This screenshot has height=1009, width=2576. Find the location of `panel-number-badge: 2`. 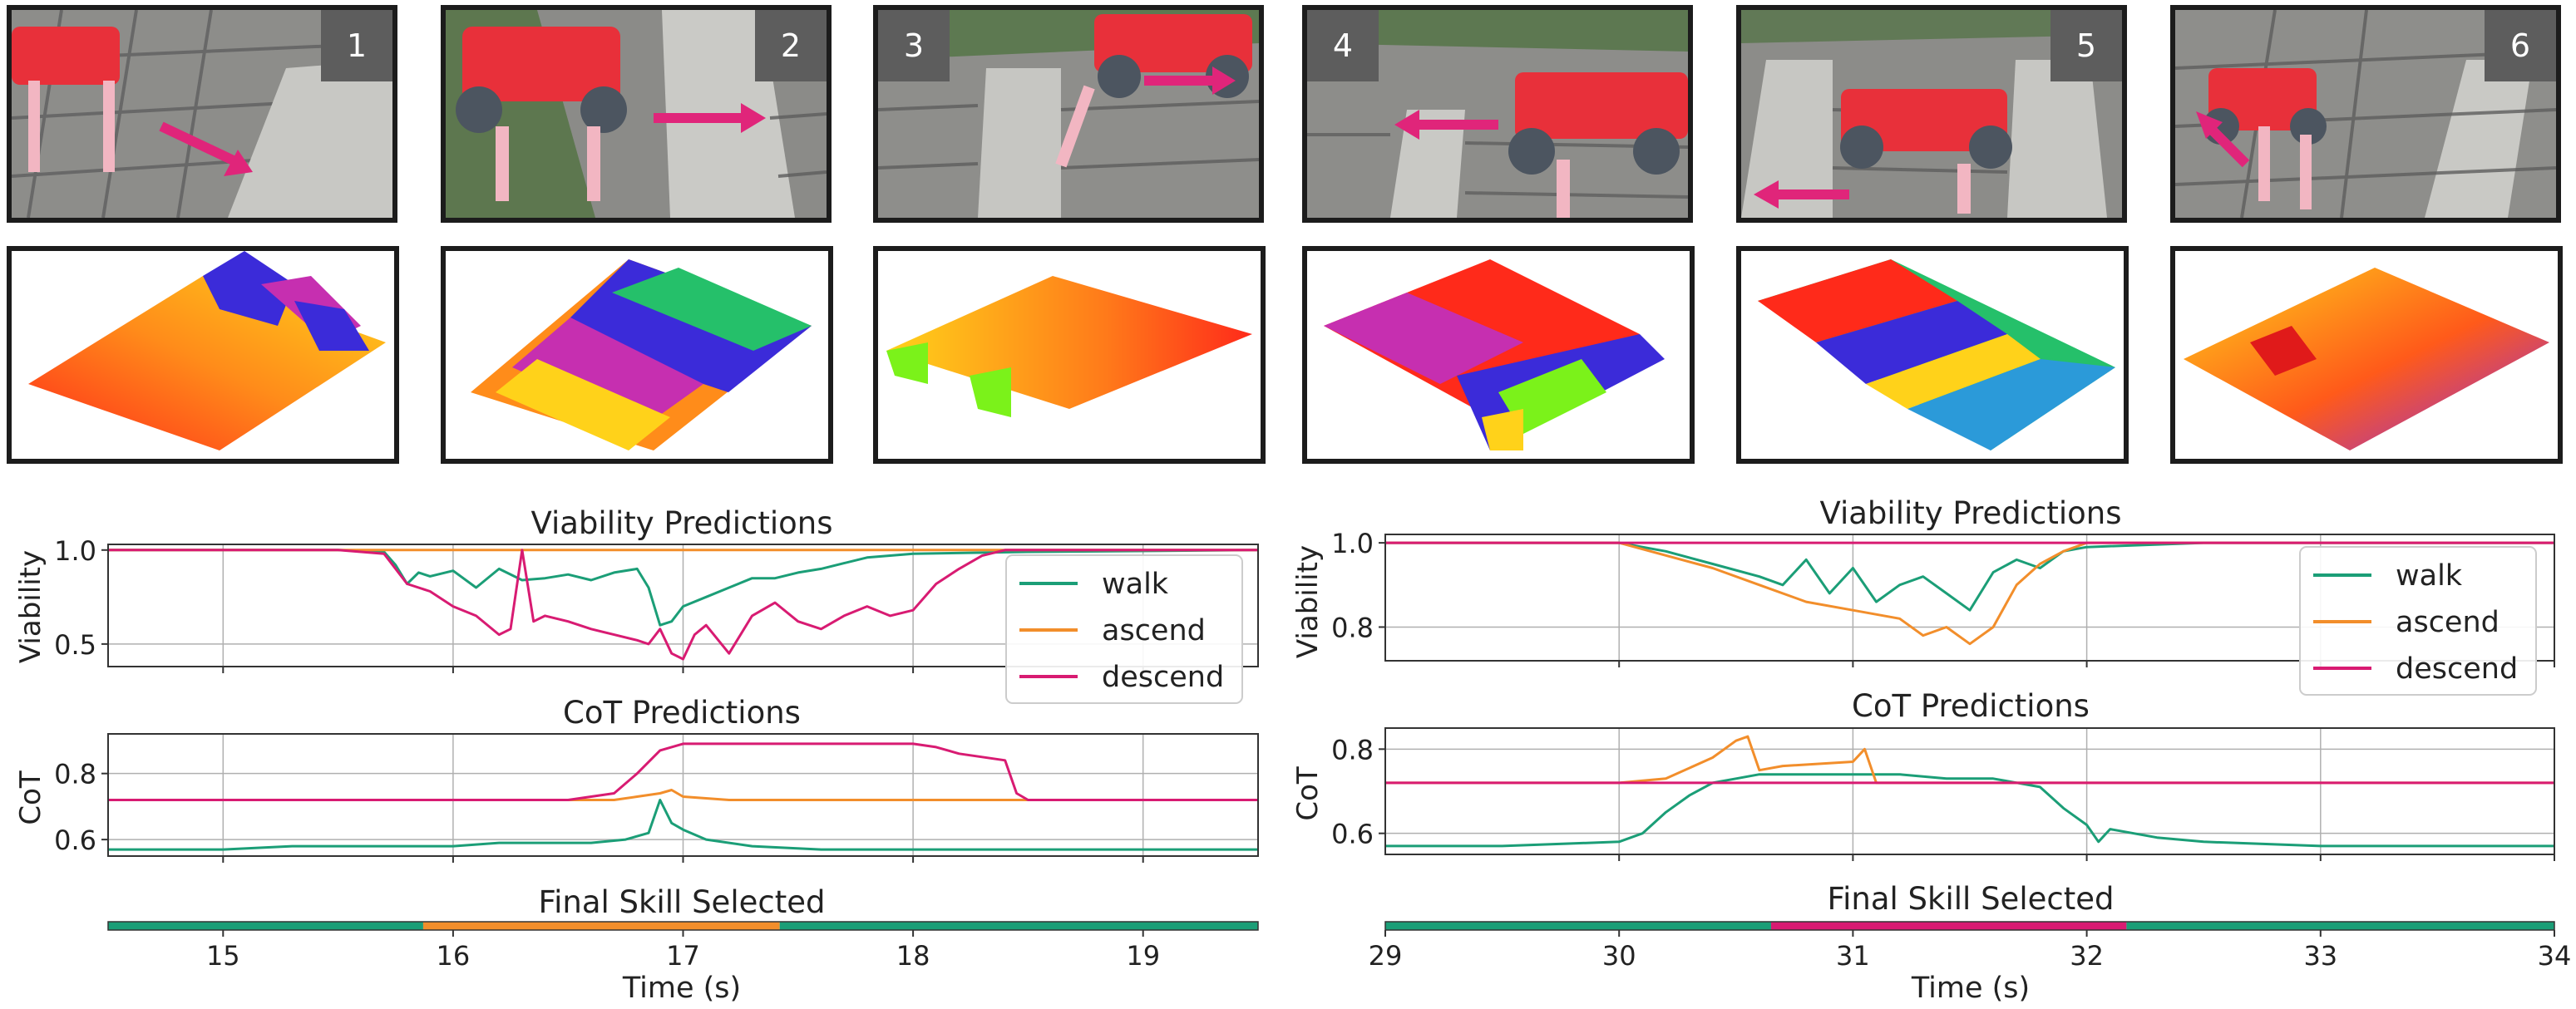

panel-number-badge: 2 is located at coordinates (791, 45).